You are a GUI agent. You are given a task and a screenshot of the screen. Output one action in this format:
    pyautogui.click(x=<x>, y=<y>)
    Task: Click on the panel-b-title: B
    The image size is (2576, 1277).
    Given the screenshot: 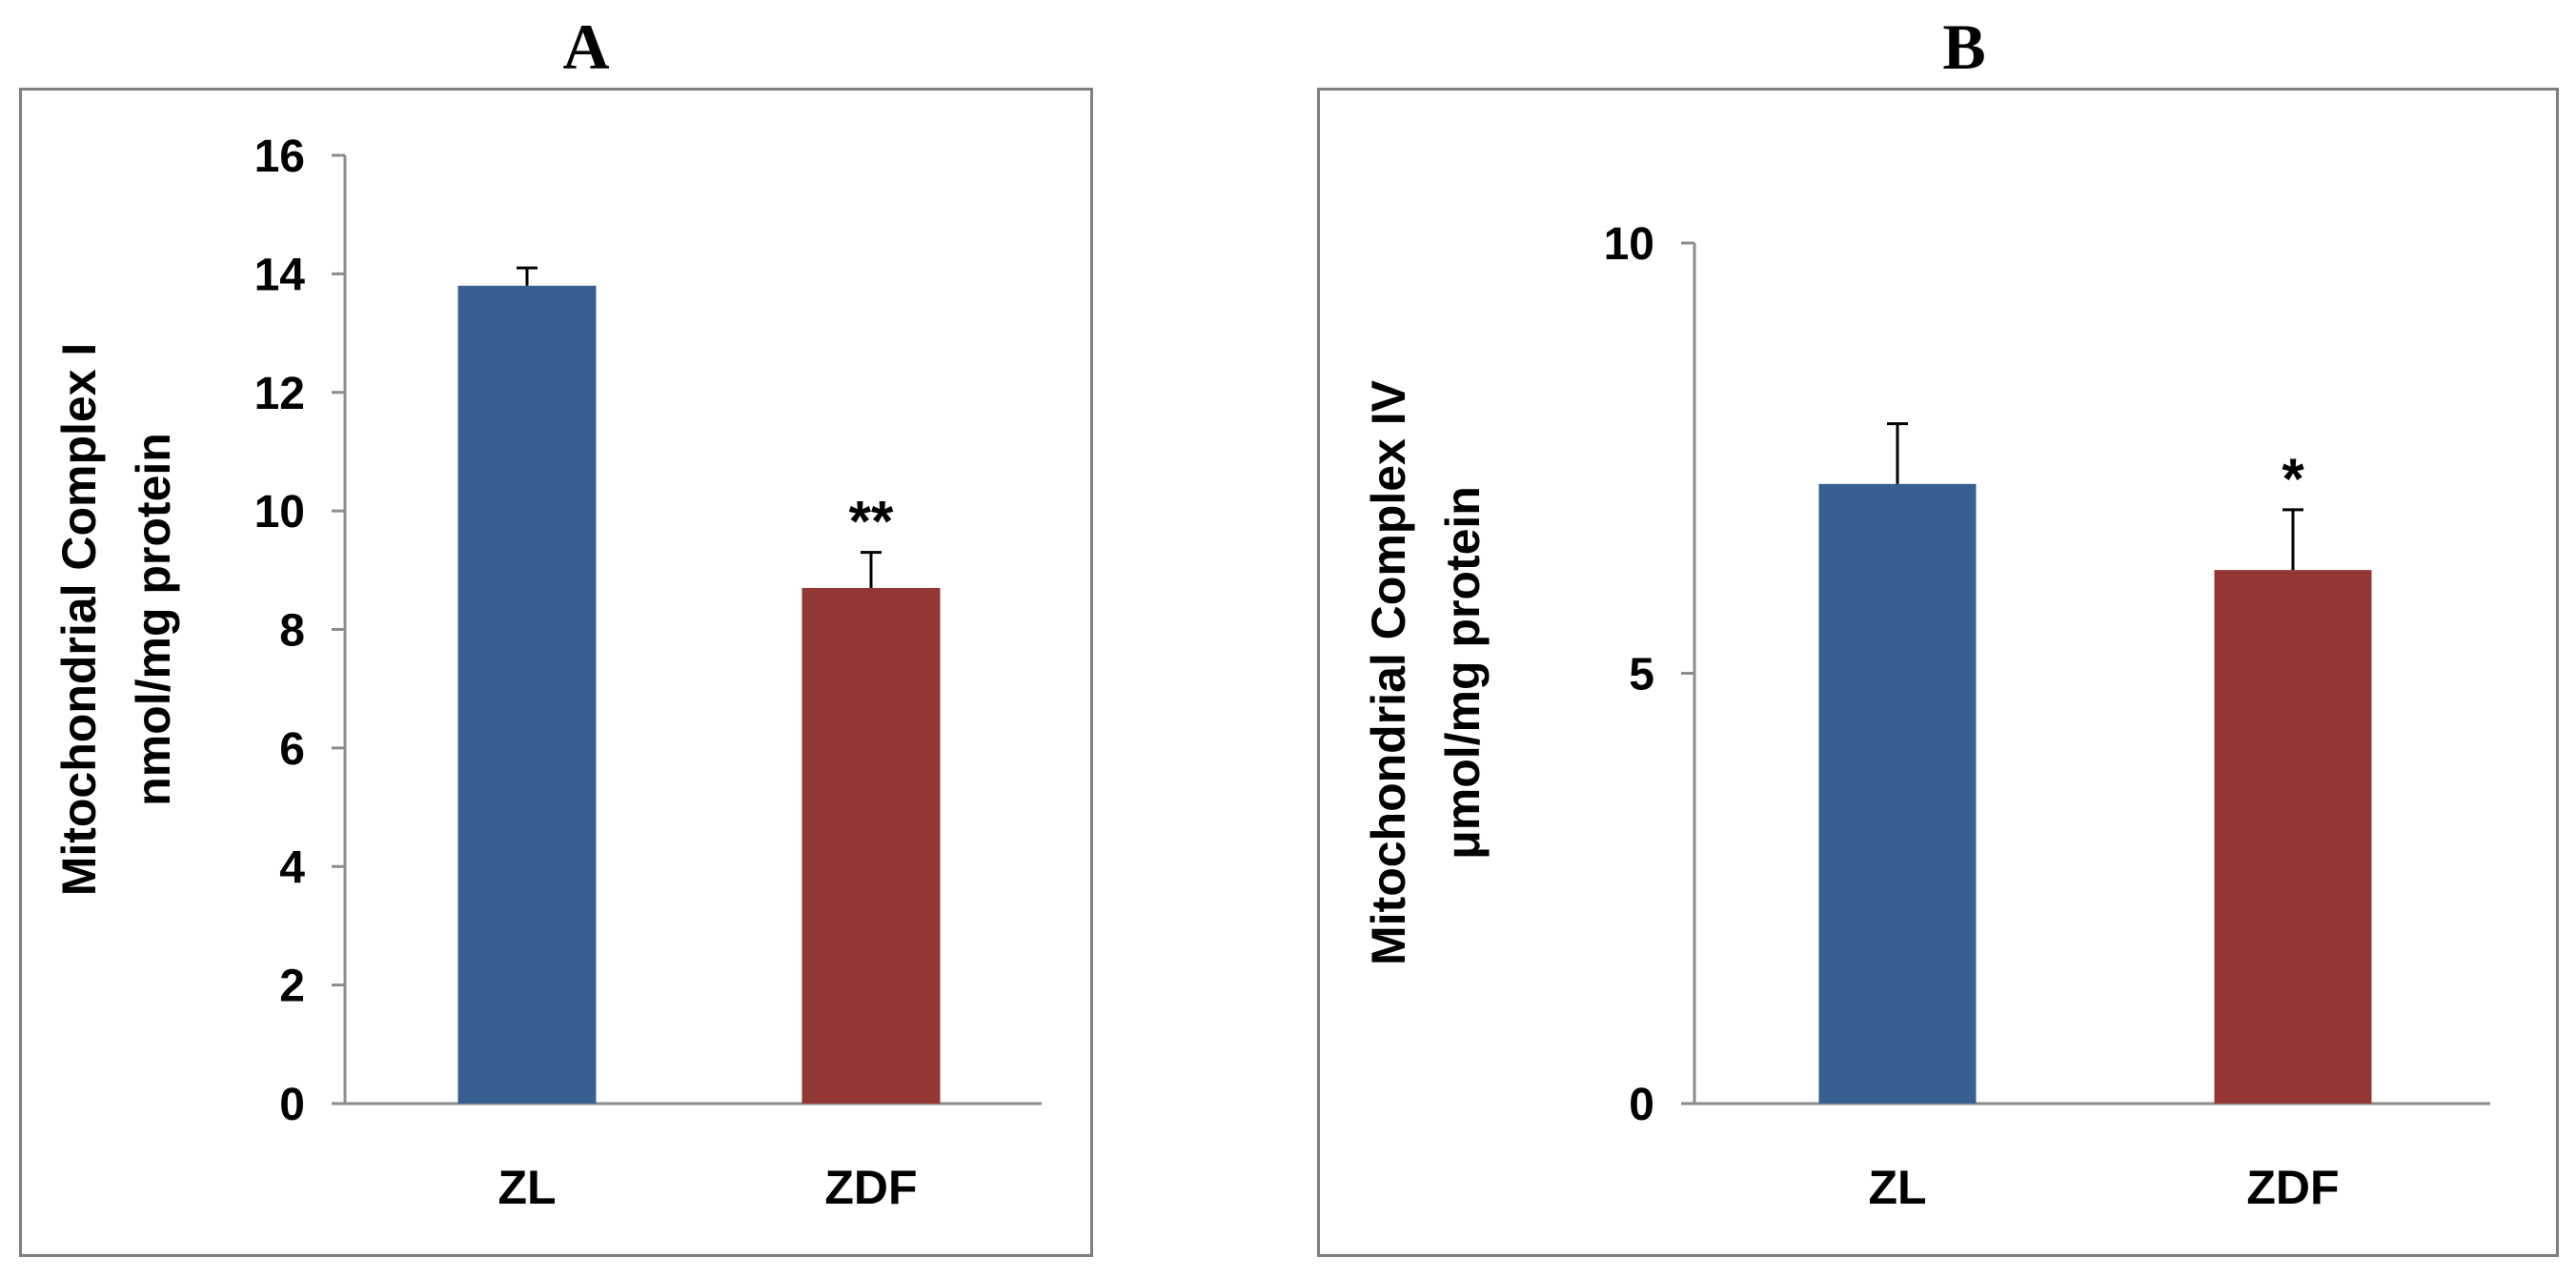 What is the action you would take?
    pyautogui.click(x=1964, y=46)
    